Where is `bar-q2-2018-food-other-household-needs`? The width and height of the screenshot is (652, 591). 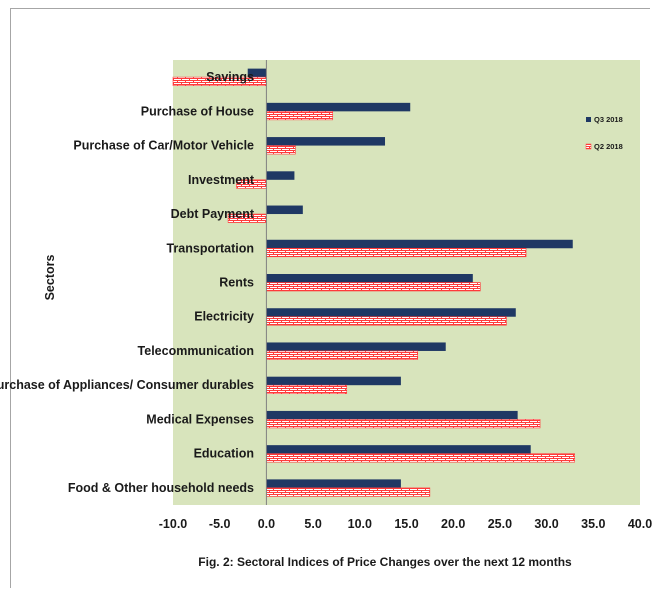
bar-q2-2018-food-other-household-needs is located at coordinates (348, 492).